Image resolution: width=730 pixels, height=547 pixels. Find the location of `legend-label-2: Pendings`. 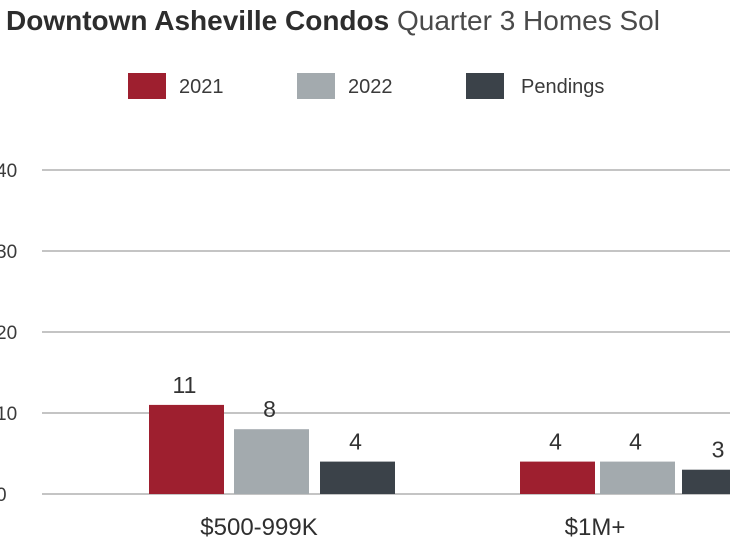

legend-label-2: Pendings is located at coordinates (562, 87).